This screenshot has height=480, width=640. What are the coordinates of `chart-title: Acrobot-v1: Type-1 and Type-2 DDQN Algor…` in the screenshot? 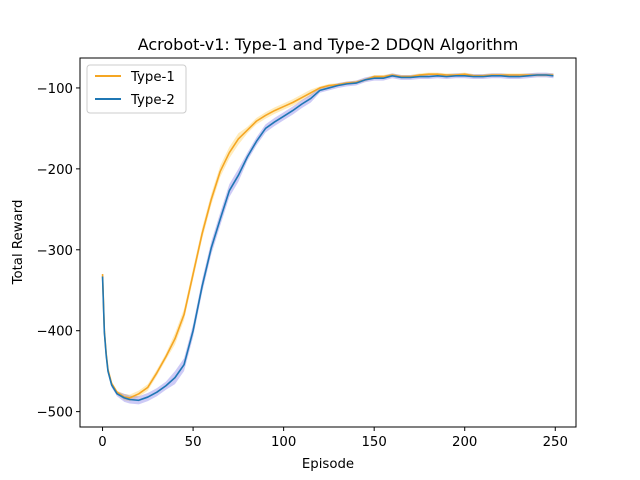 It's located at (328, 44).